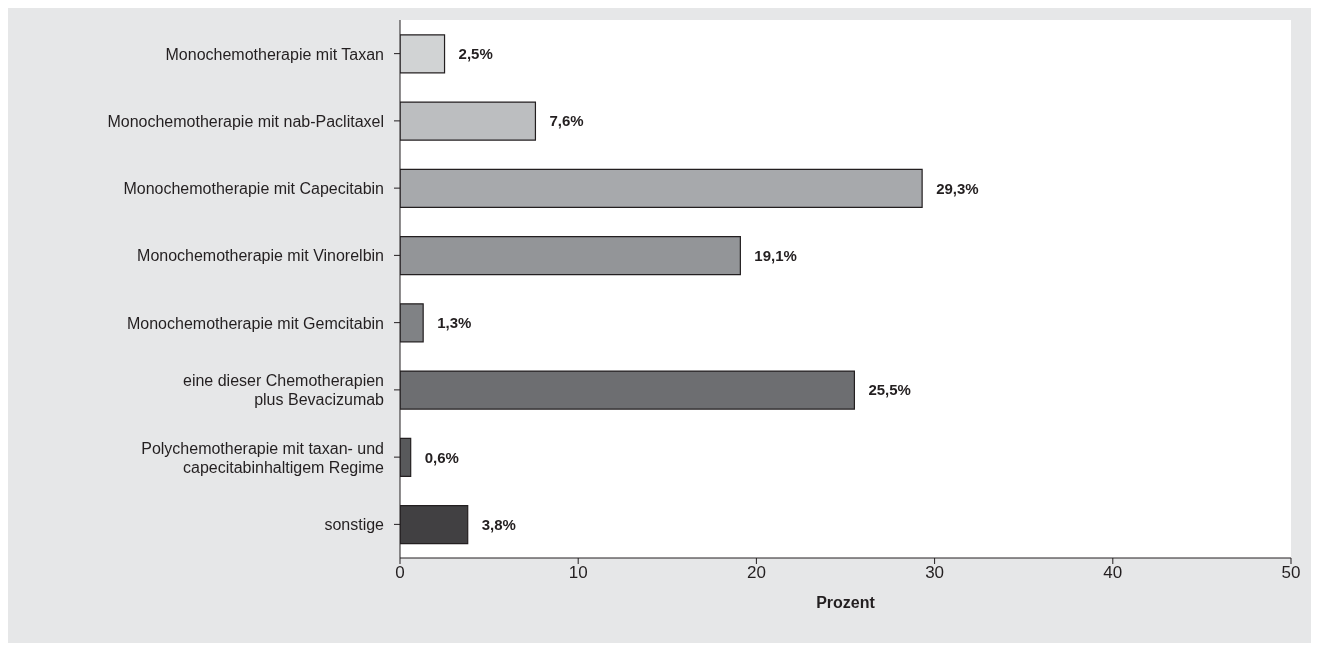 The width and height of the screenshot is (1319, 651). I want to click on data-label: 25,5%, so click(889, 390).